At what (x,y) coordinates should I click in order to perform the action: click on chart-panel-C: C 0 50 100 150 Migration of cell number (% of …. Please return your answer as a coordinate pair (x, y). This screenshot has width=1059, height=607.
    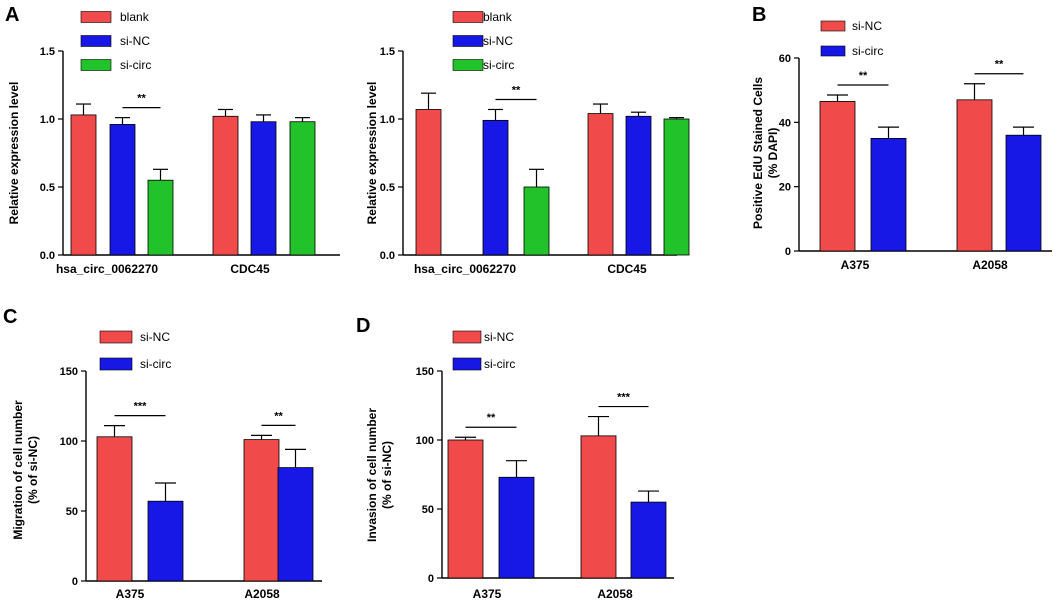
    Looking at the image, I should click on (162, 453).